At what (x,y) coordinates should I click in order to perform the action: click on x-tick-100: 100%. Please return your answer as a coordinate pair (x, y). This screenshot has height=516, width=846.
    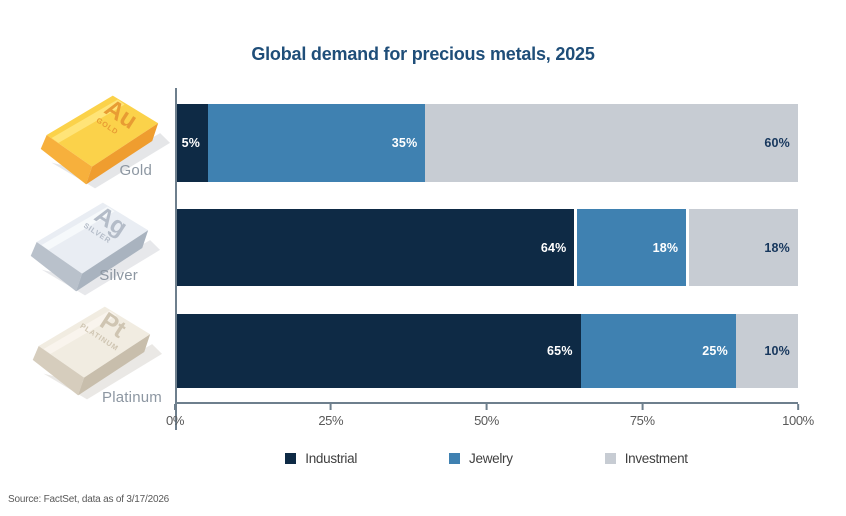
    Looking at the image, I should click on (798, 416).